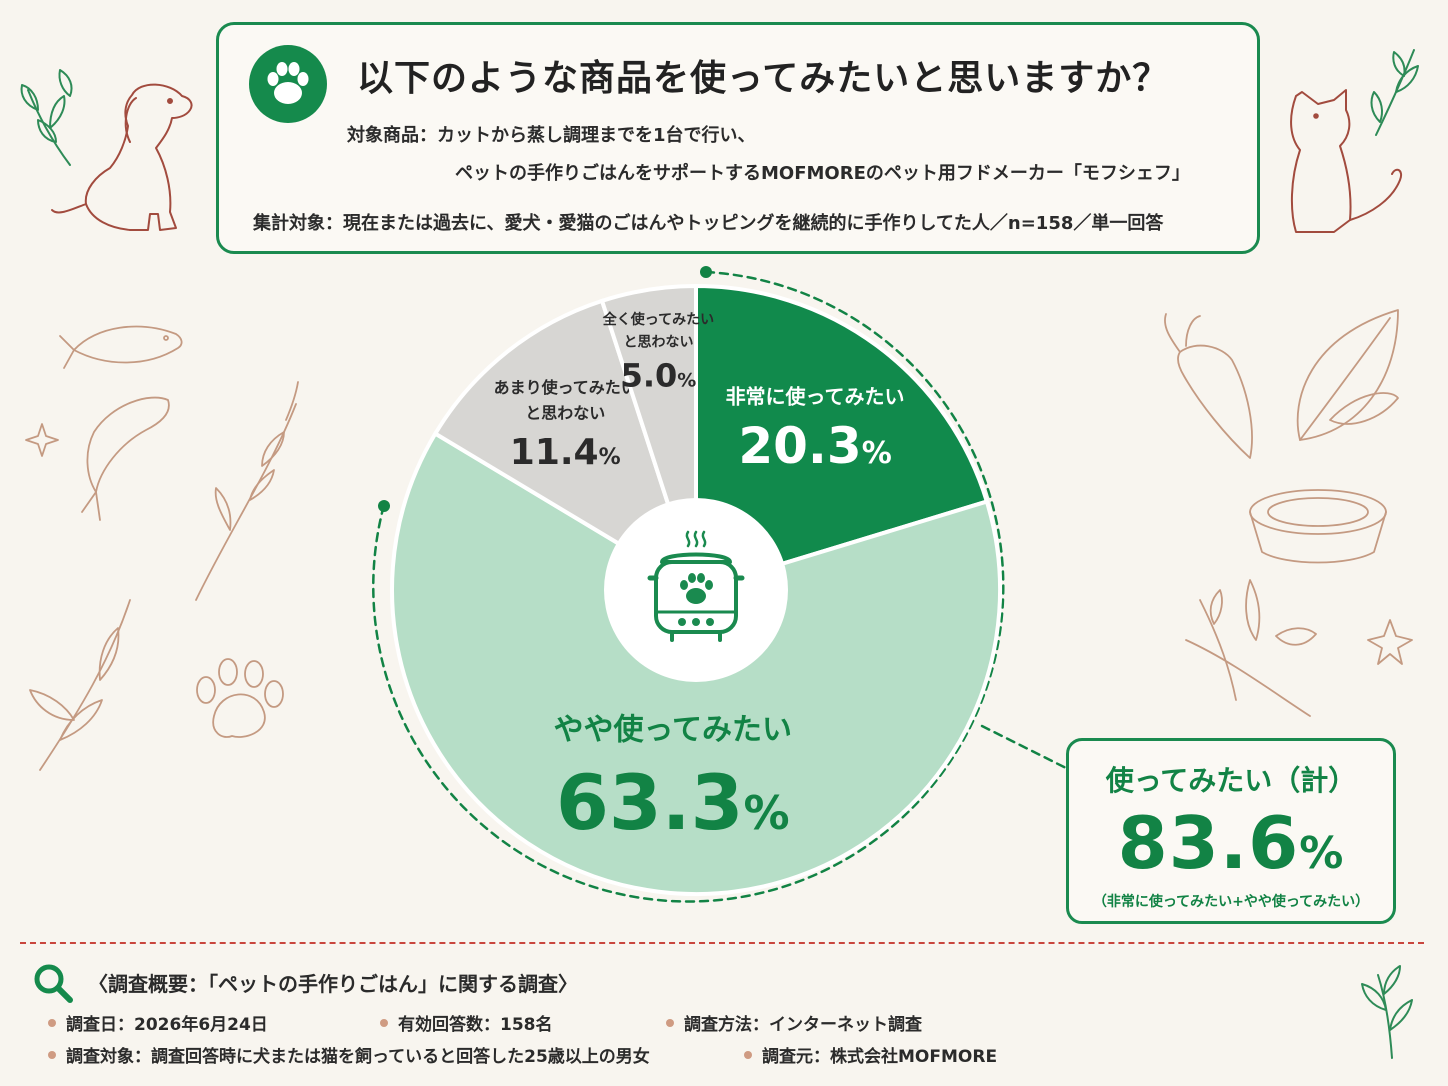 The height and width of the screenshot is (1086, 1448). What do you see at coordinates (673, 729) in the screenshot?
I see `slice-somewhat-want-label: やや使ってみたい` at bounding box center [673, 729].